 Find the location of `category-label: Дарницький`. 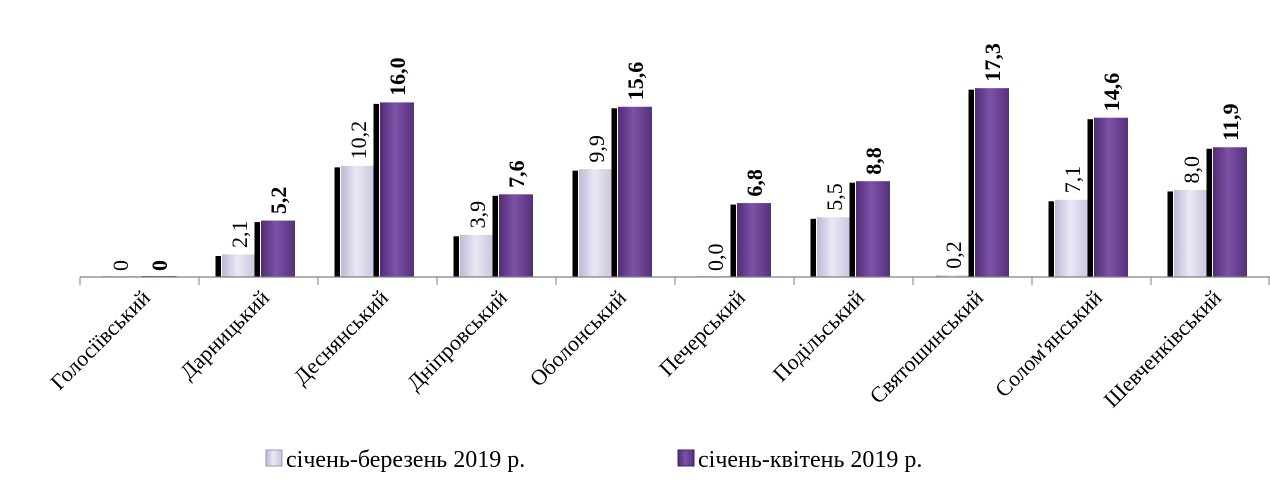

category-label: Дарницький is located at coordinates (224, 334).